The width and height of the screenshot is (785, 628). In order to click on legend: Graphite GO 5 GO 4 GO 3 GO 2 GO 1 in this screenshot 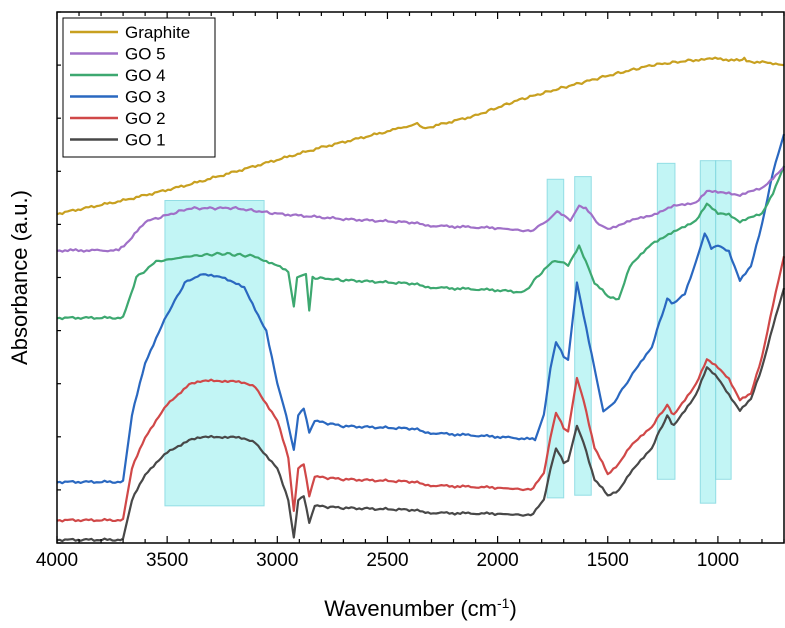, I will do `click(139, 87)`.